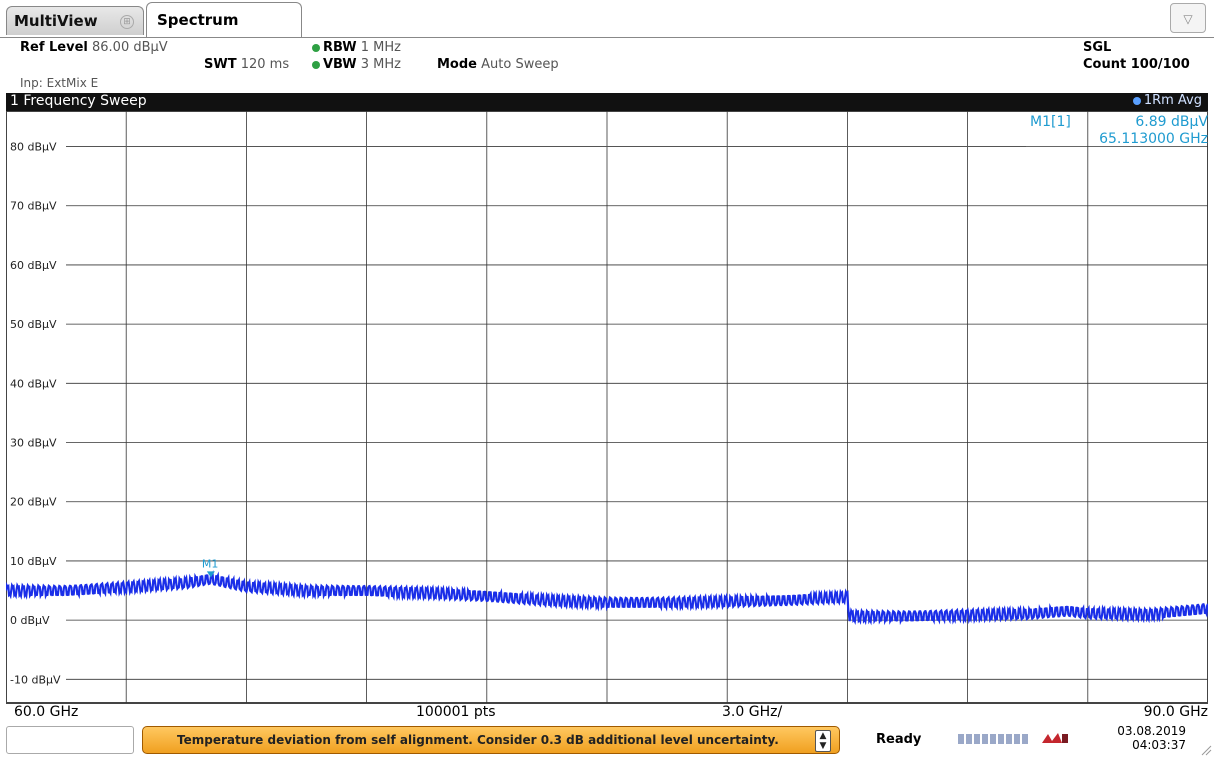 This screenshot has height=758, width=1214. I want to click on marker-readout-label: M1[1], so click(1050, 122).